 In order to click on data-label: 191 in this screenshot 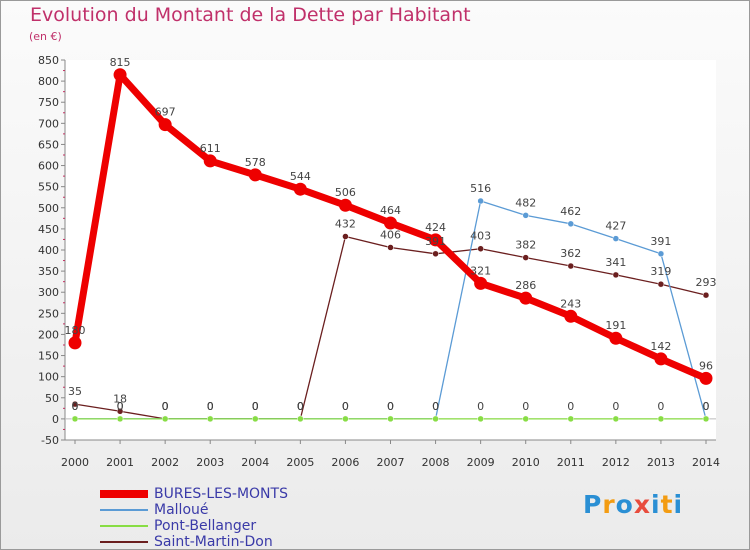, I will do `click(615, 325)`.